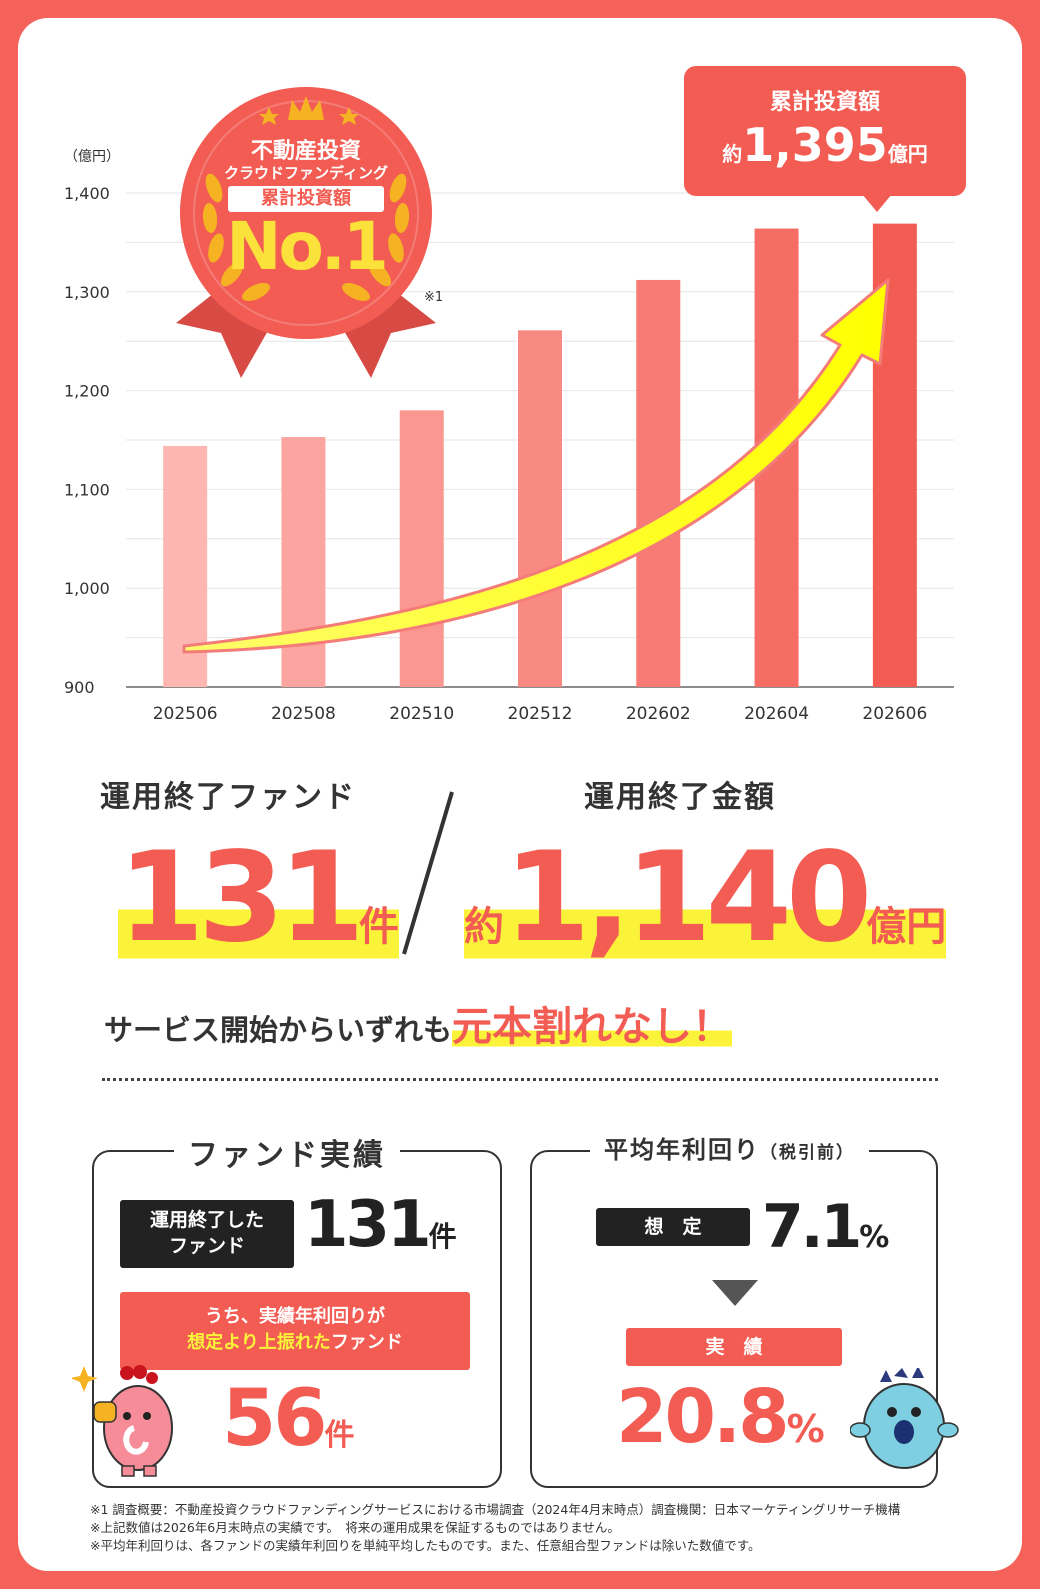 This screenshot has width=1040, height=1589. I want to click on yield-box-title-wrap: 平均年利回り（税引前）, so click(729, 1147).